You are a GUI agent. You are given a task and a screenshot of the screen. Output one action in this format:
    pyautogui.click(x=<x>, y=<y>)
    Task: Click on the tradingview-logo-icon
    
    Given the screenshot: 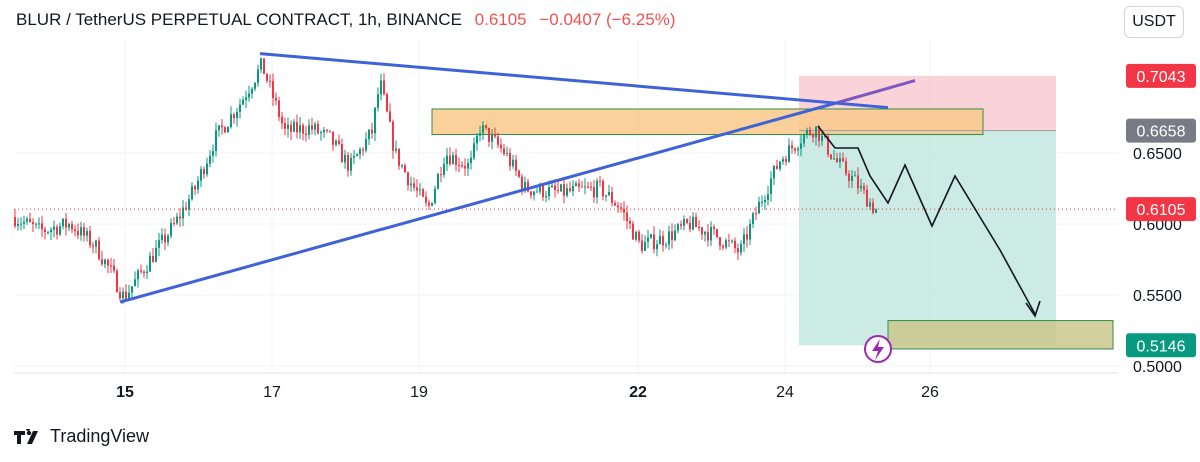 What is the action you would take?
    pyautogui.click(x=26, y=436)
    